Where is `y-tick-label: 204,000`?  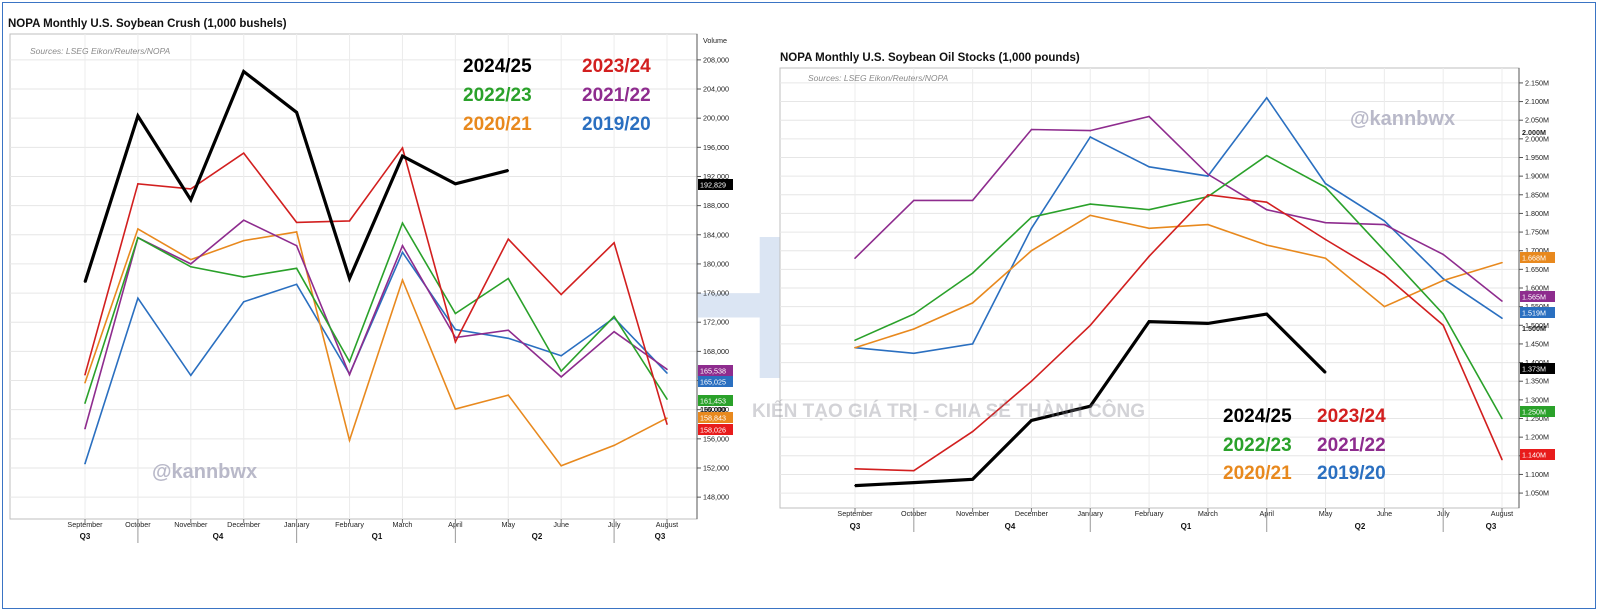
y-tick-label: 204,000 is located at coordinates (716, 89).